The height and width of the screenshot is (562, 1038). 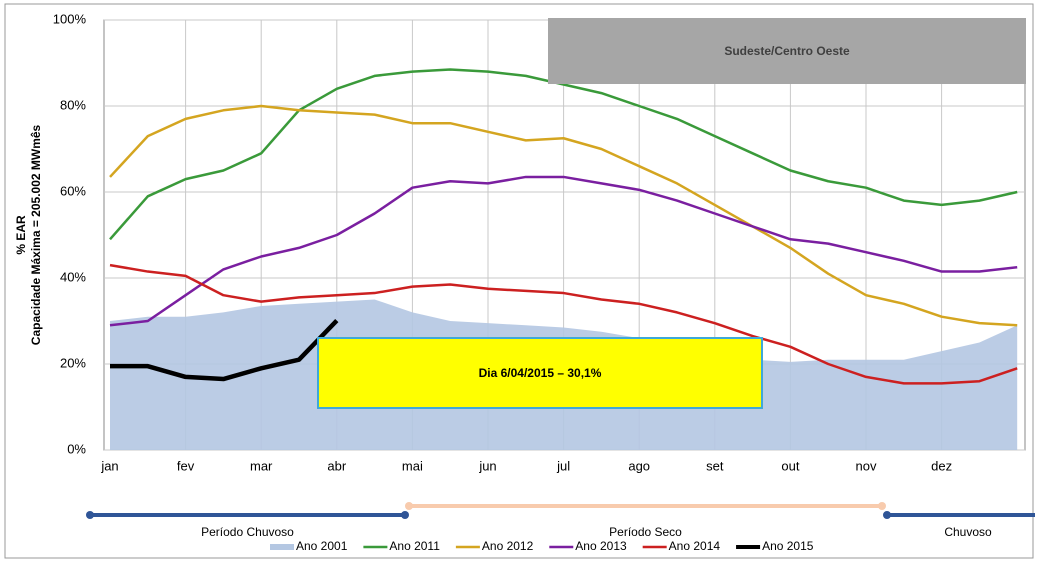 I want to click on legend-swatch, so click(x=282, y=547).